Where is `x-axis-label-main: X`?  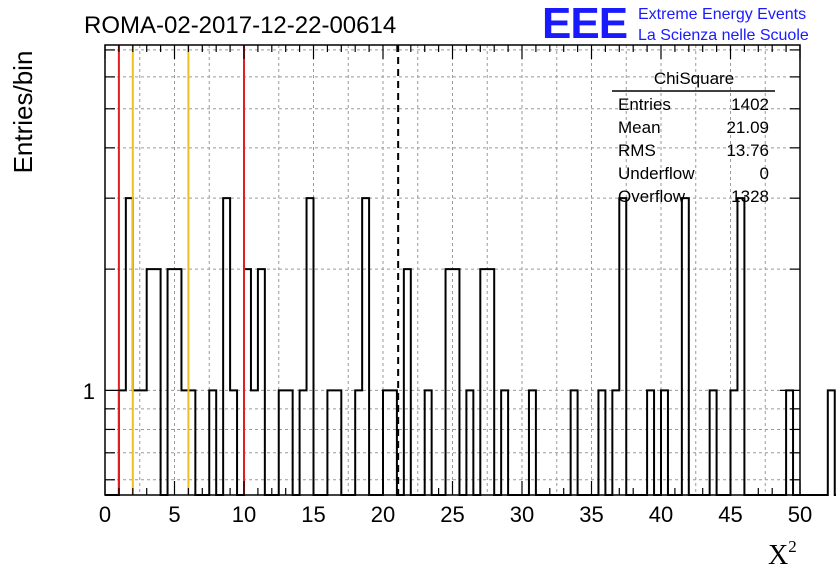 x-axis-label-main: X is located at coordinates (778, 555).